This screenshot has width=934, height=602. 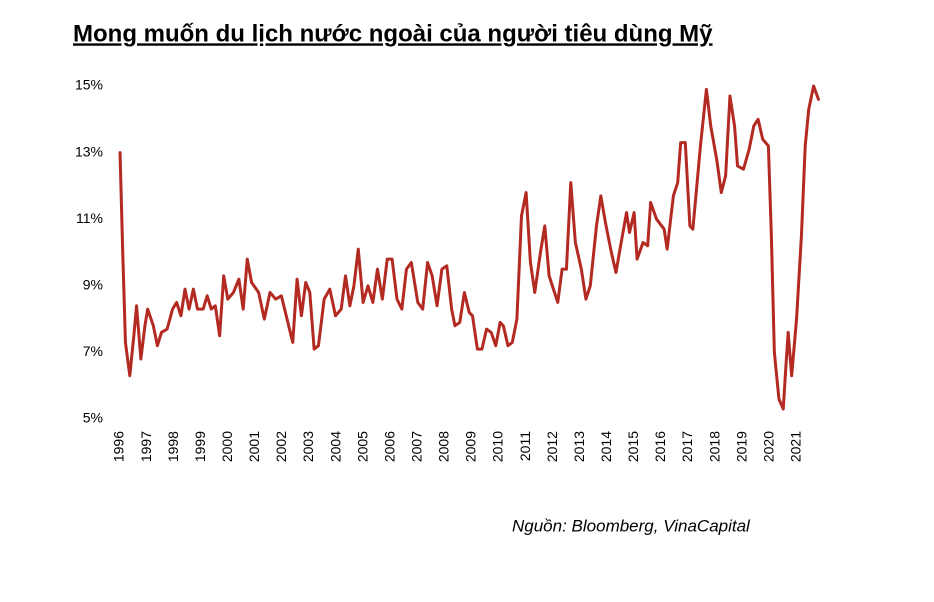 I want to click on x-tick-label: 1999, so click(x=200, y=446).